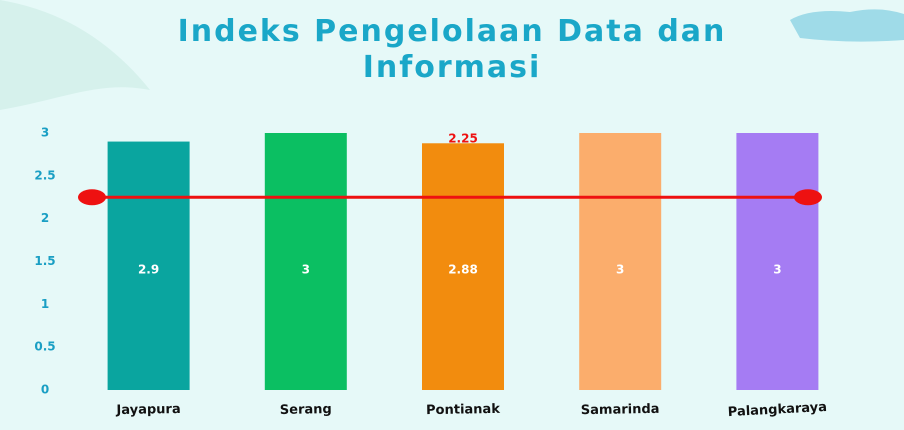 The image size is (904, 430). What do you see at coordinates (44, 261) in the screenshot?
I see `y-tick-label: 1.5` at bounding box center [44, 261].